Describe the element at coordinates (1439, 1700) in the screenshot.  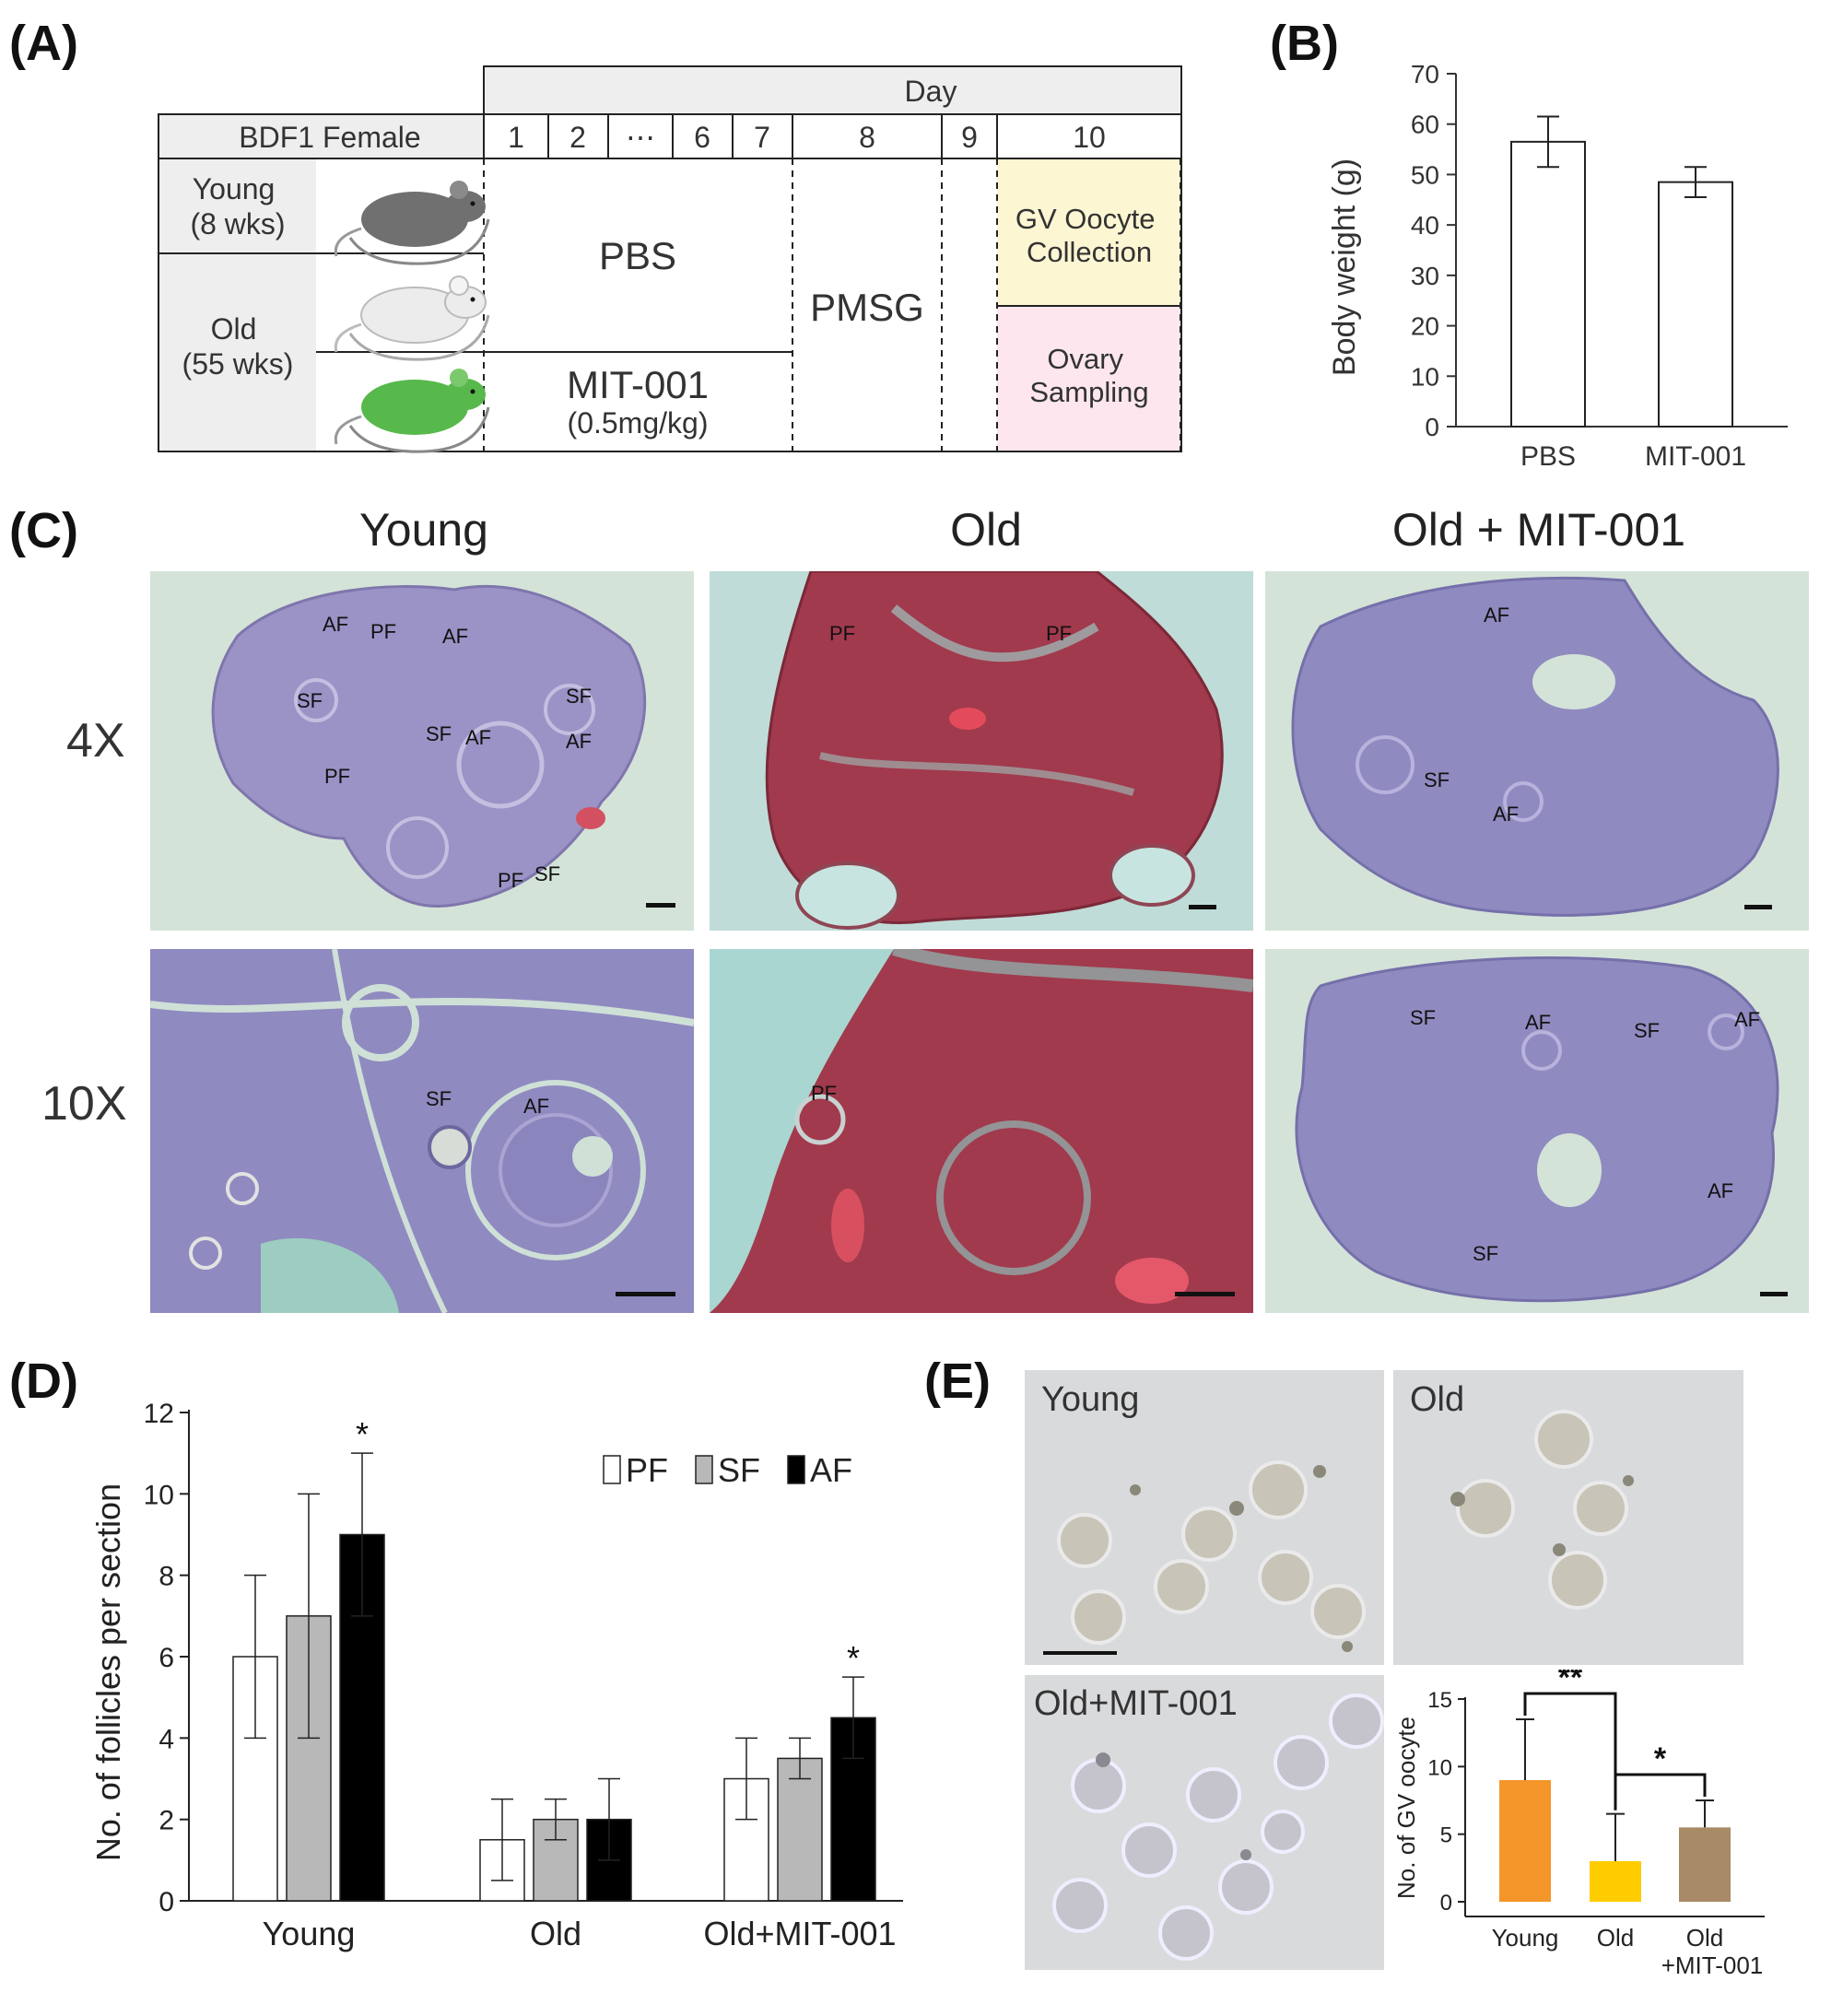
I see `y-tick-label: 15` at that location.